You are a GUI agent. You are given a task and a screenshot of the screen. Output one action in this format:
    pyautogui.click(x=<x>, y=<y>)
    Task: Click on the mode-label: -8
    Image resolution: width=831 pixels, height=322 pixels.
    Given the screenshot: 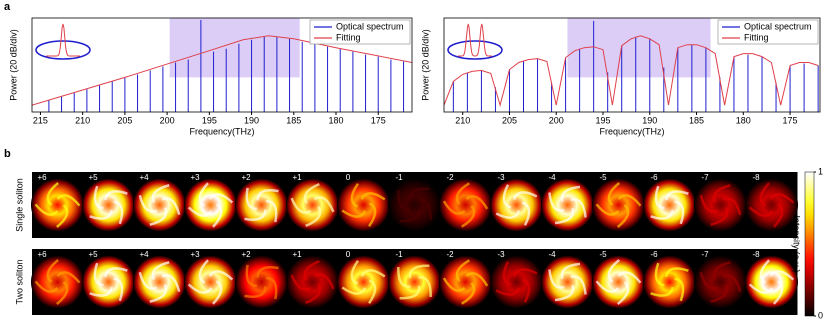 What is the action you would take?
    pyautogui.click(x=756, y=254)
    